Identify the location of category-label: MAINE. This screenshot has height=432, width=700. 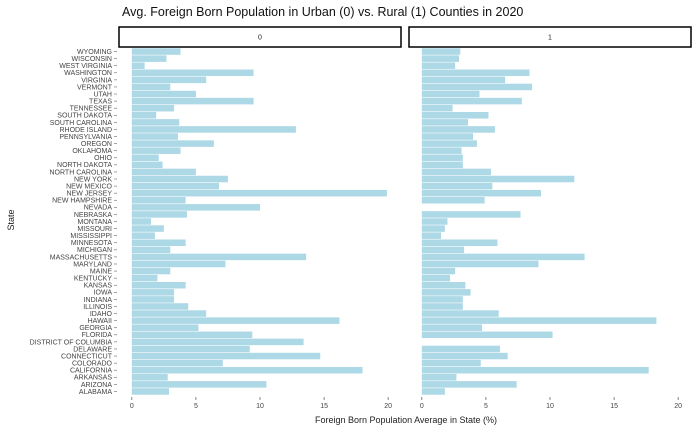
(101, 271).